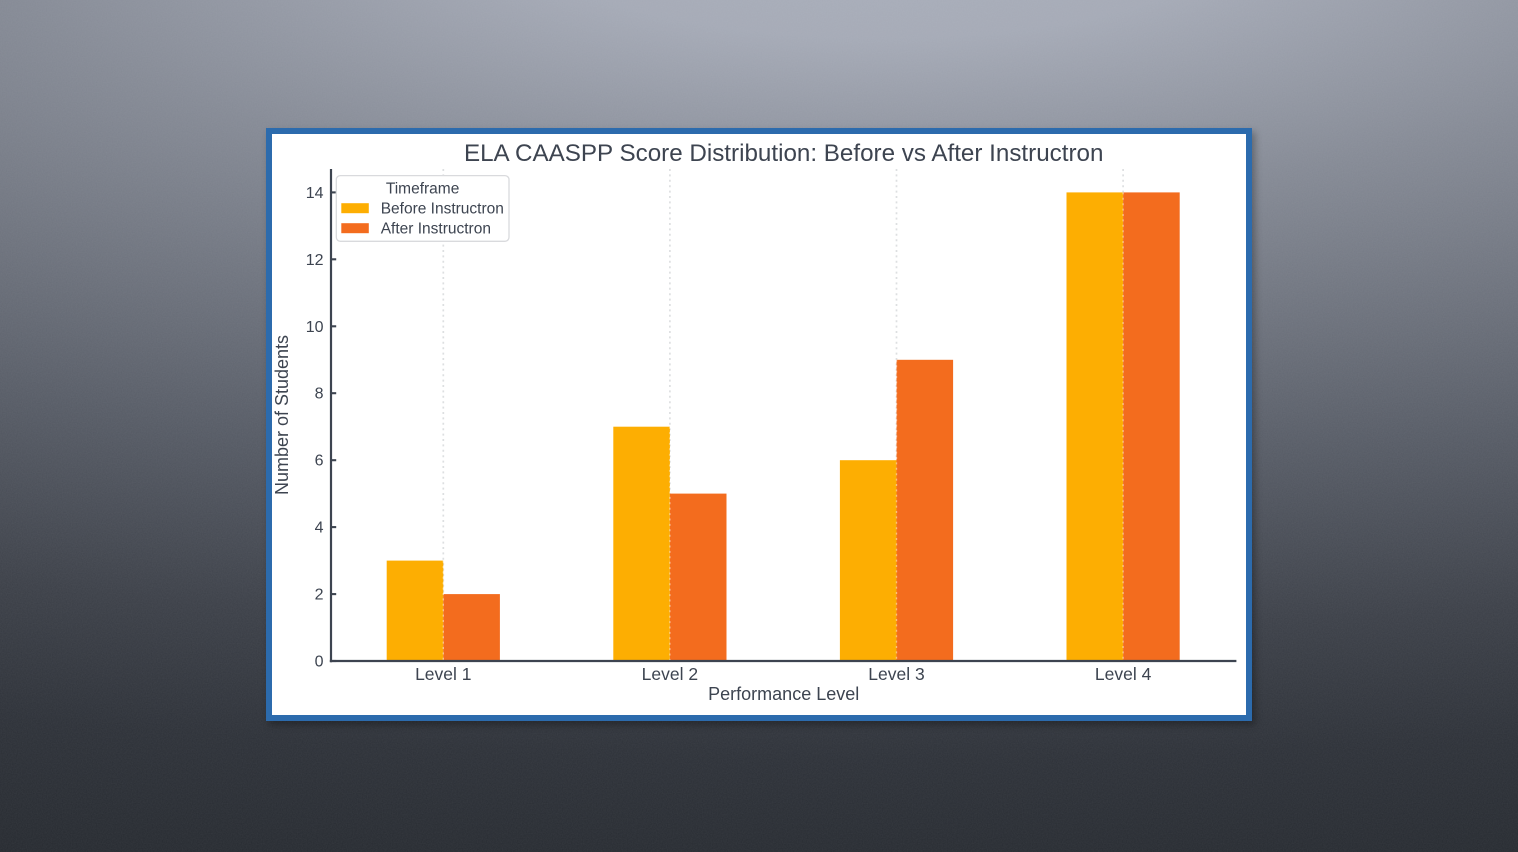  Describe the element at coordinates (442, 209) in the screenshot. I see `svg-text: Before Instructron` at that location.